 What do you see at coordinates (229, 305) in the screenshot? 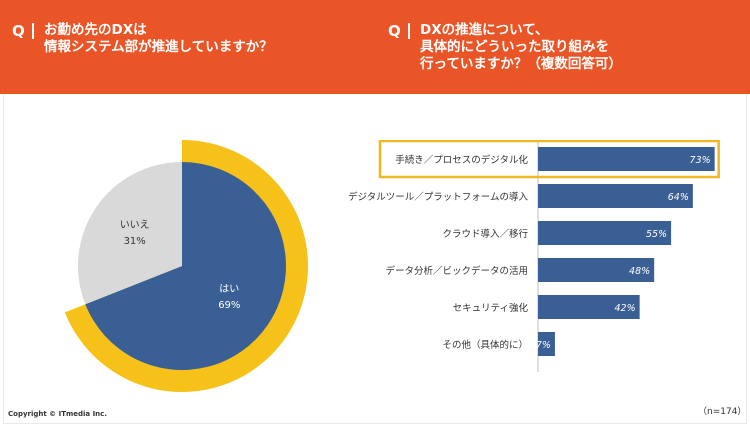
I see `pie-slice-value-0: 69%` at bounding box center [229, 305].